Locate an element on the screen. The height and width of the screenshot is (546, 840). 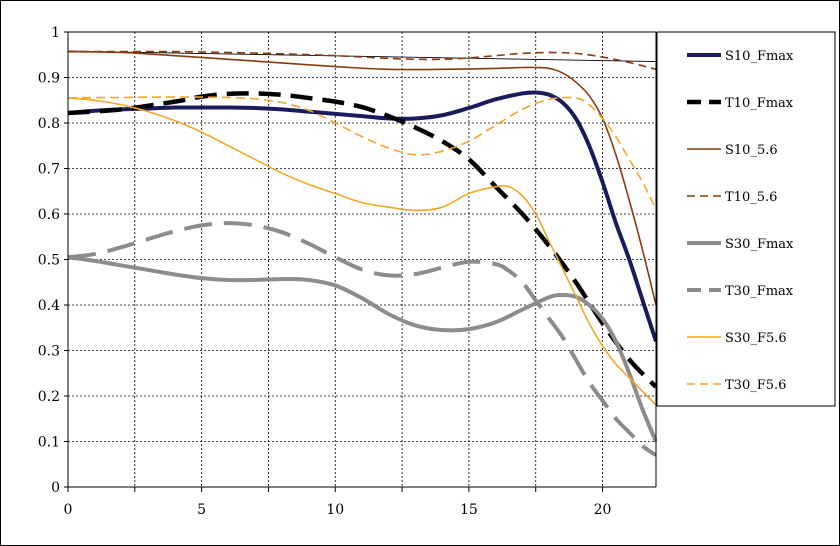
x-tick-label: 5 is located at coordinates (201, 510).